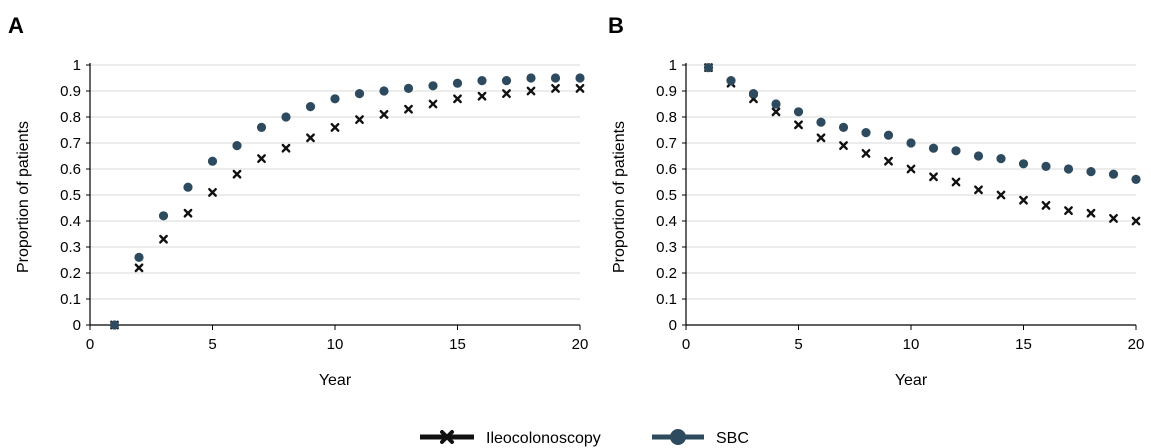 This screenshot has width=1151, height=448. Describe the element at coordinates (212, 344) in the screenshot. I see `x-tick-label: 5` at that location.